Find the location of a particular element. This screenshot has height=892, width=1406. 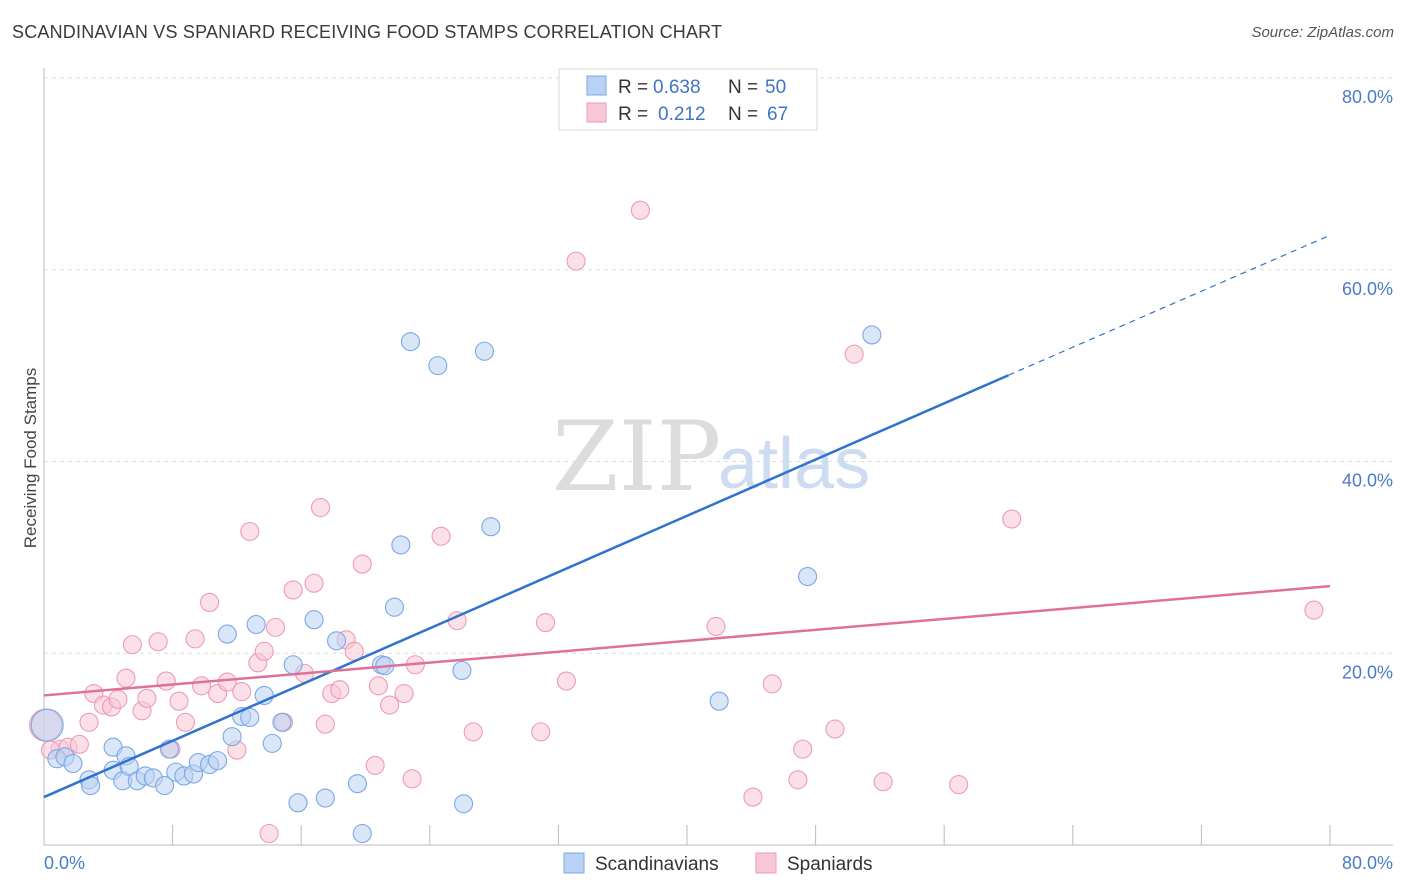

watermark-zip: ZIP is located at coordinates (636, 457).